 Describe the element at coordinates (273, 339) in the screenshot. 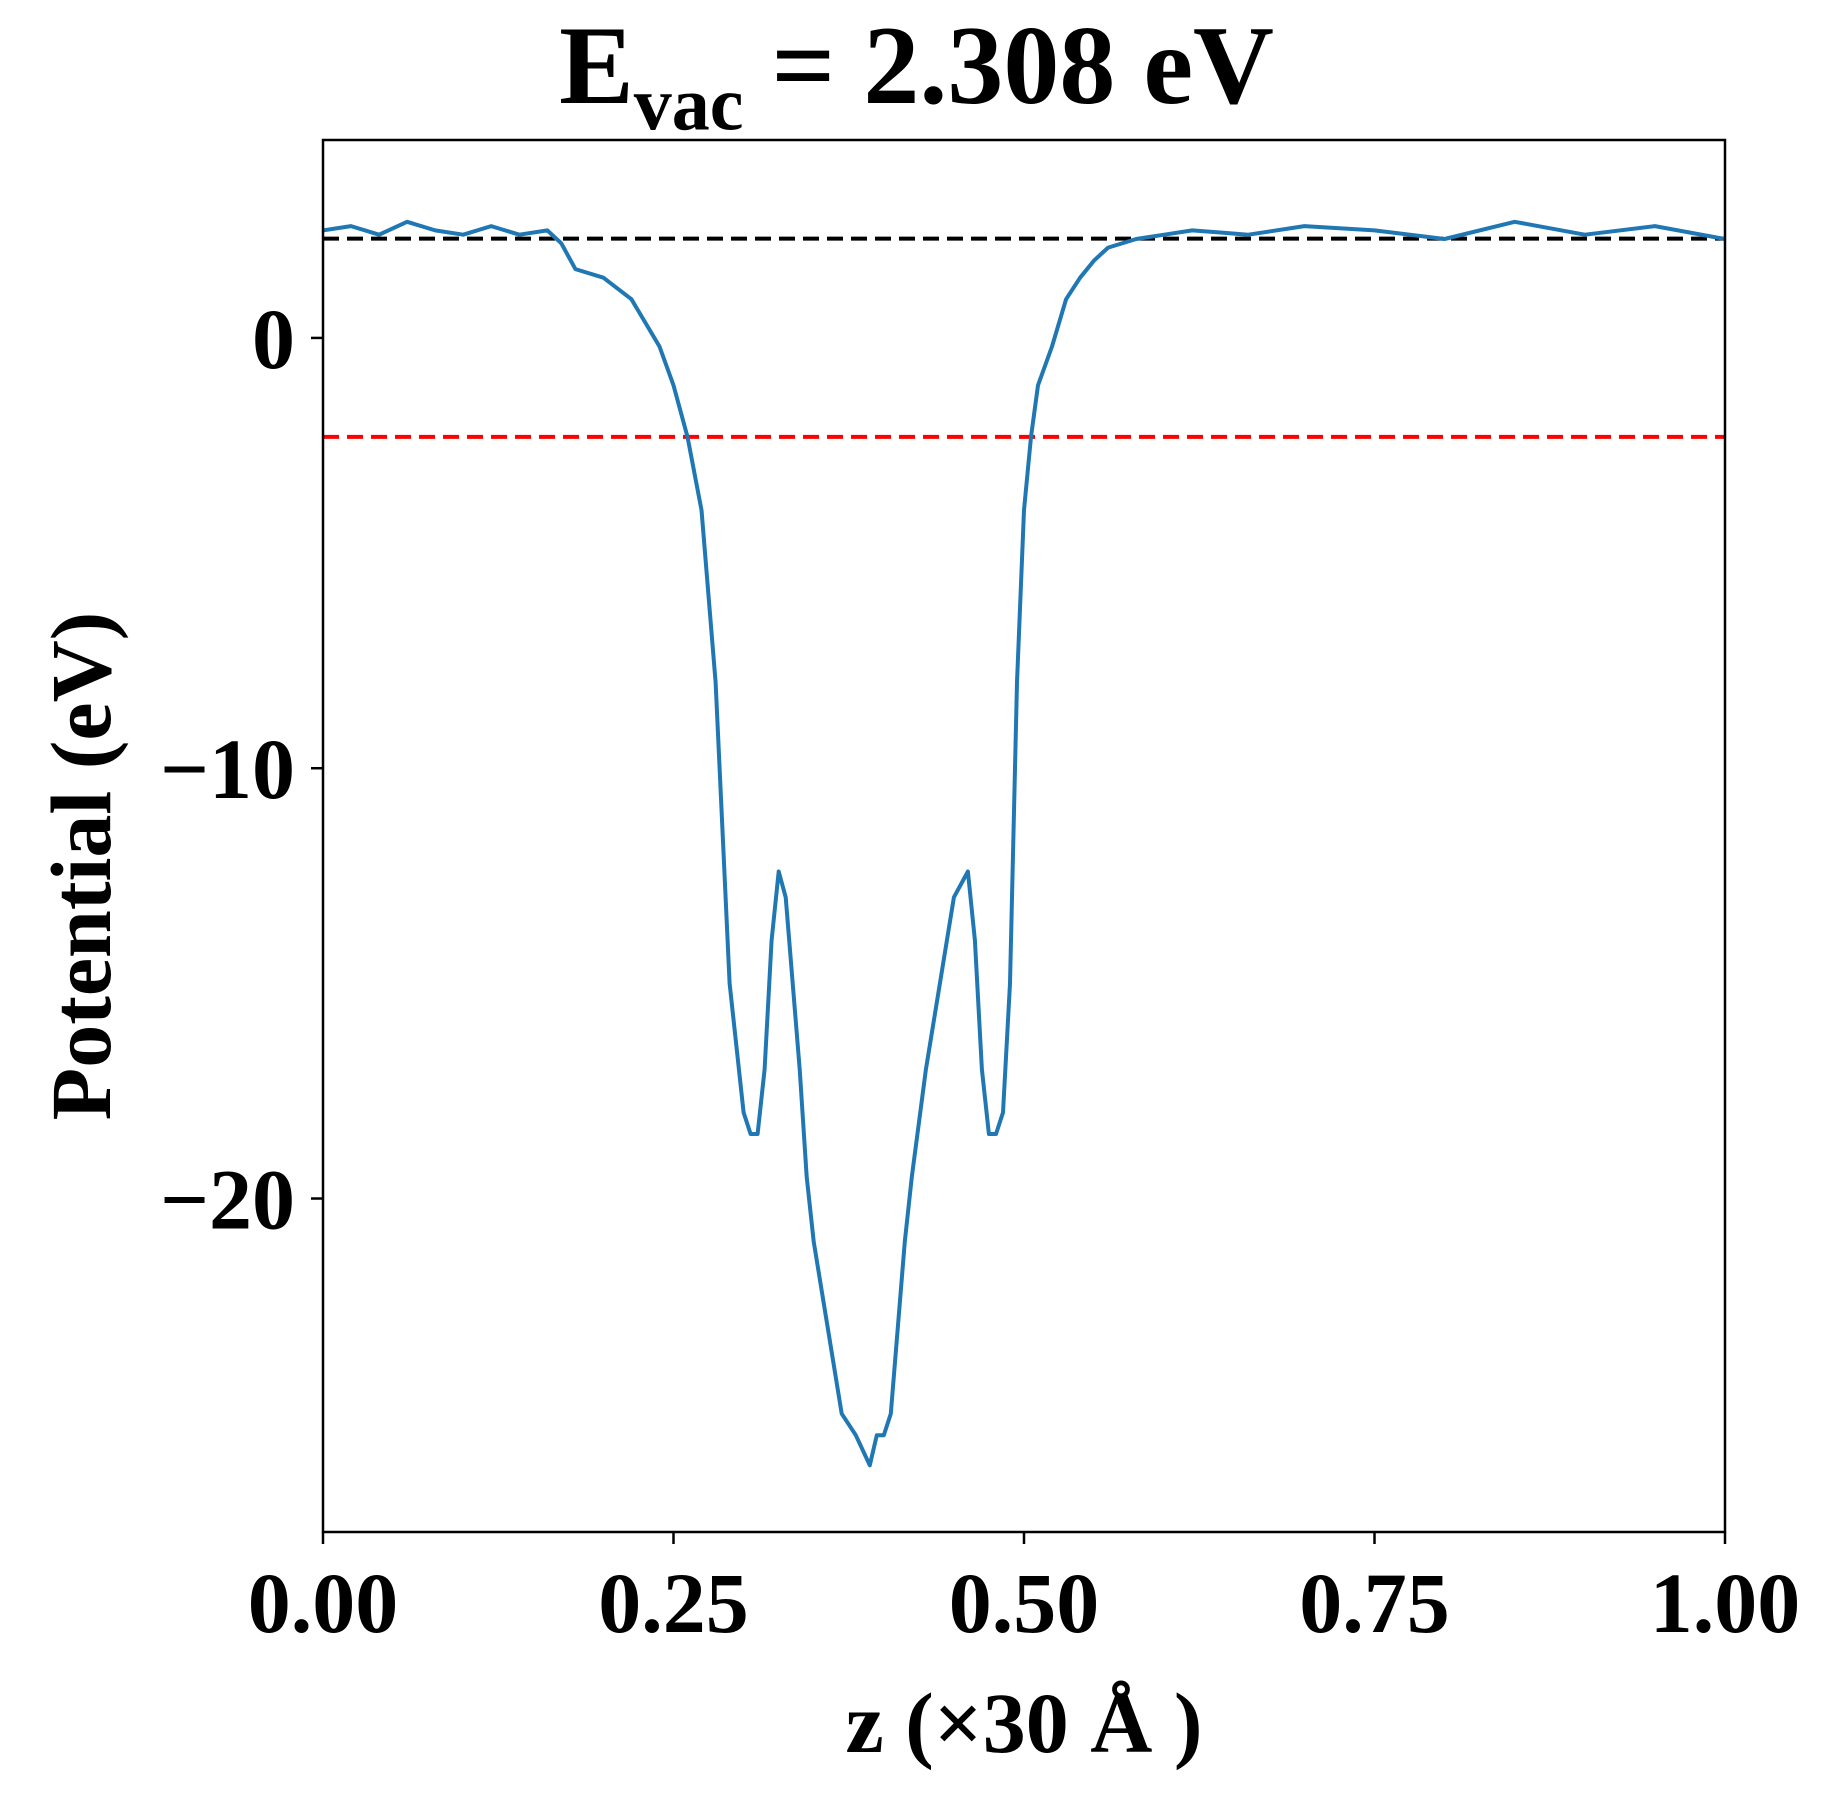

I see `y-tick-label: 0` at that location.